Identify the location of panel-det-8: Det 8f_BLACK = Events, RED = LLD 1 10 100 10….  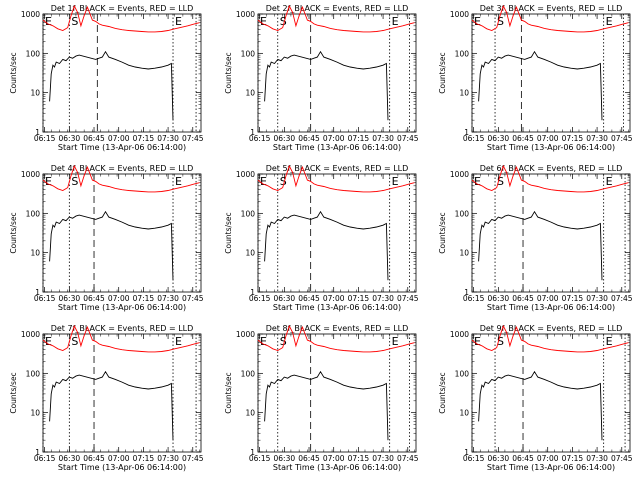
(321, 398).